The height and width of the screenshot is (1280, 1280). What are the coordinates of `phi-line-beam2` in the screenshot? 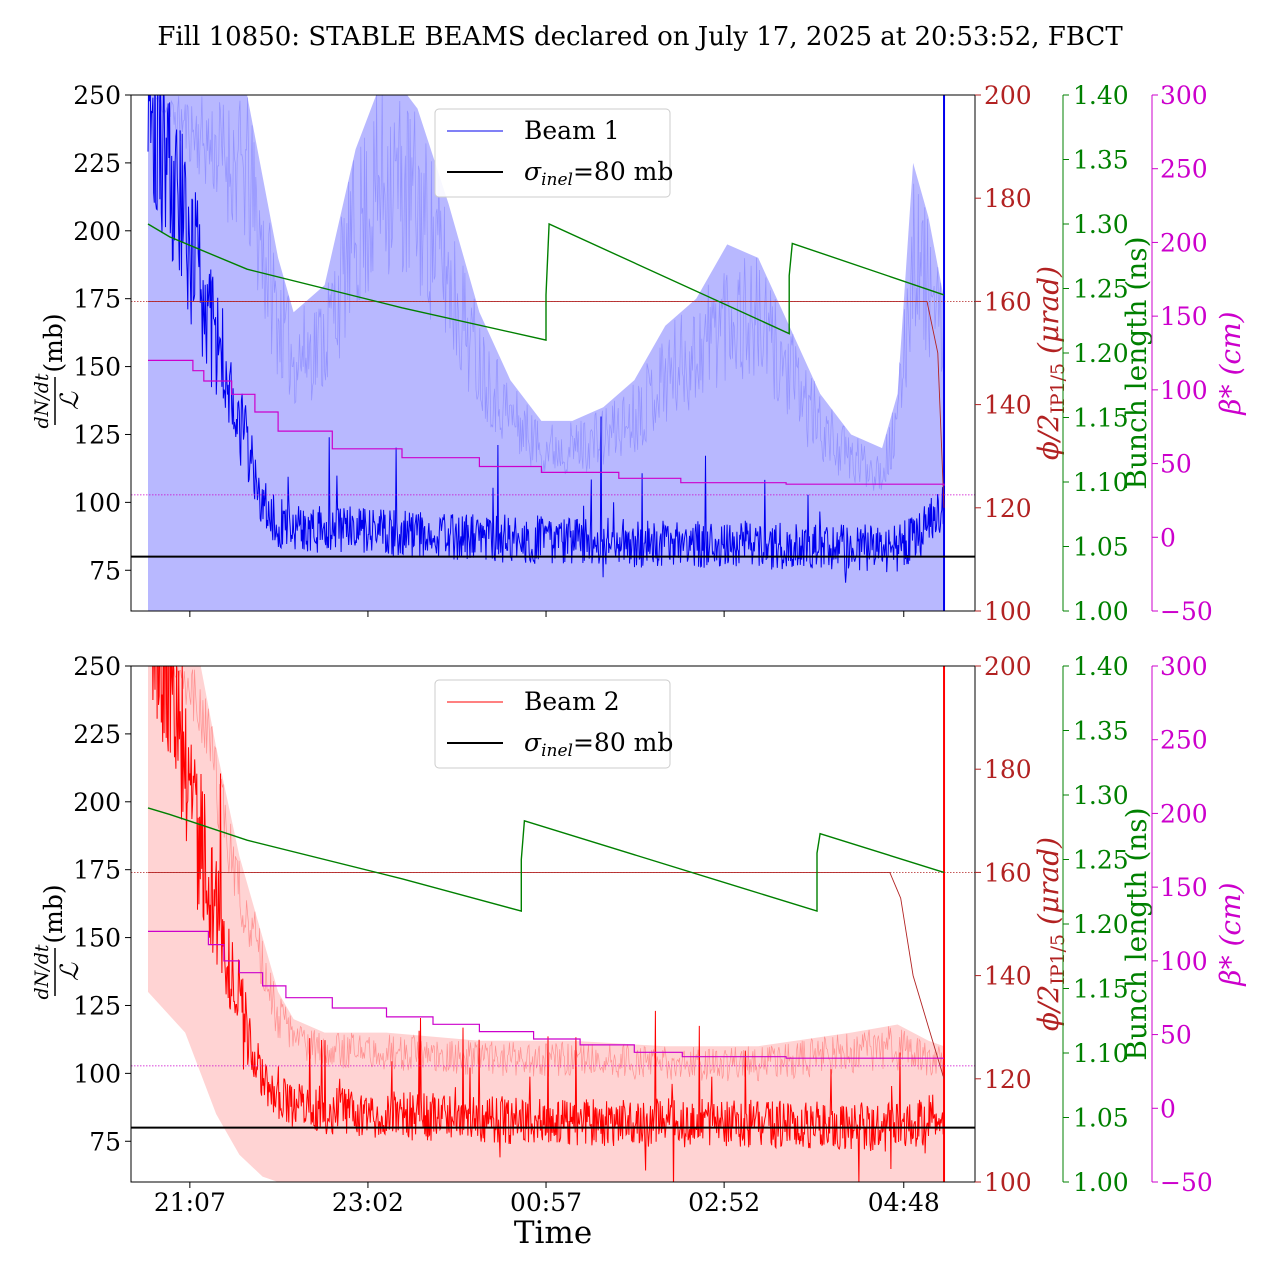 It's located at (546, 975).